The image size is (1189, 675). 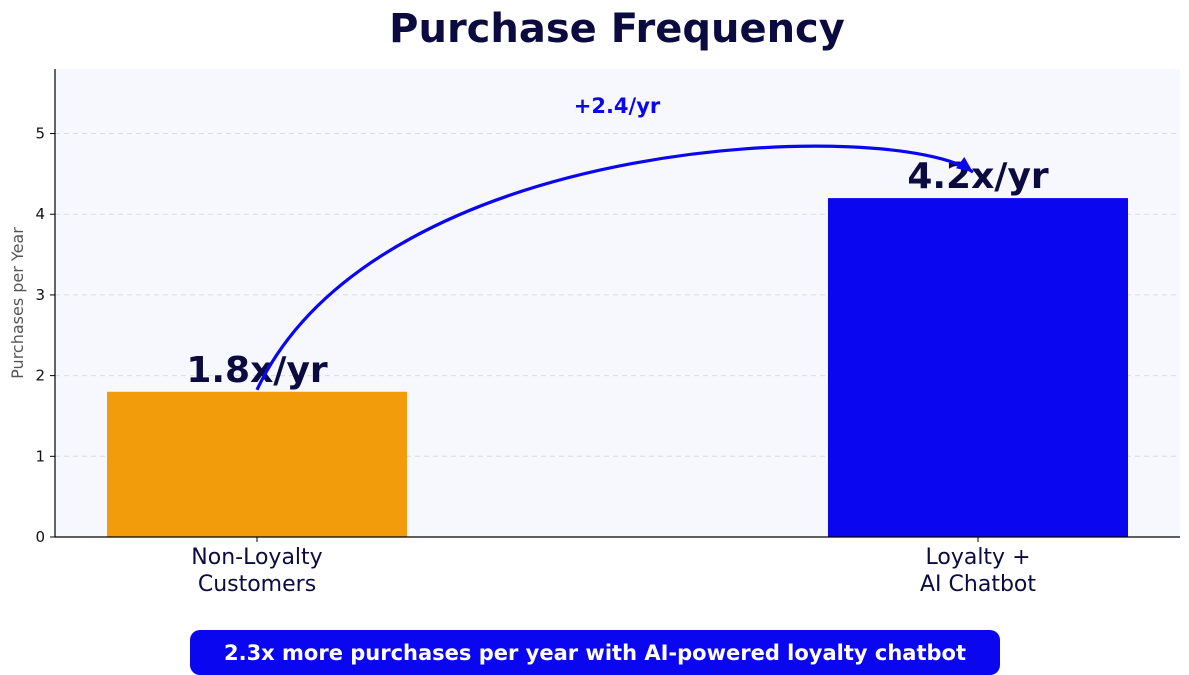 I want to click on data-label: 1.8x/yr, so click(x=257, y=370).